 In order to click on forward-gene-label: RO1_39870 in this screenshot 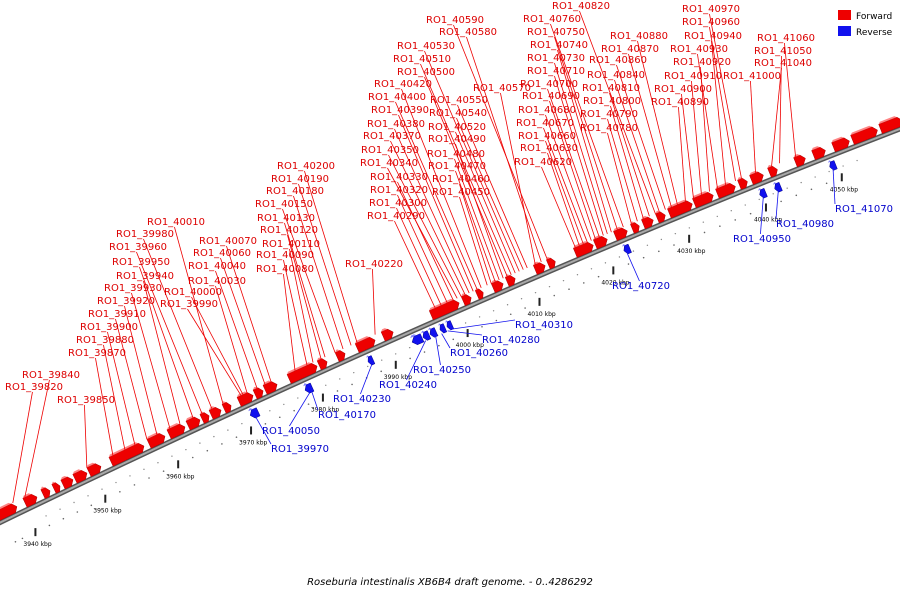, I will do `click(97, 353)`.